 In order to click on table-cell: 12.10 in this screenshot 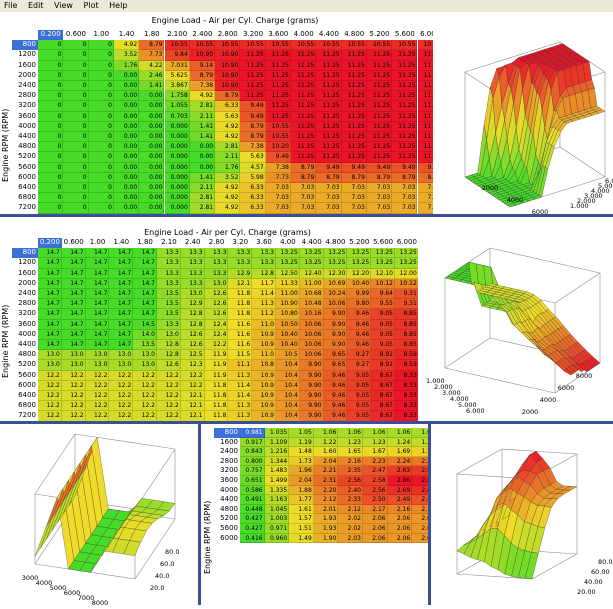, I will do `click(383, 274)`.